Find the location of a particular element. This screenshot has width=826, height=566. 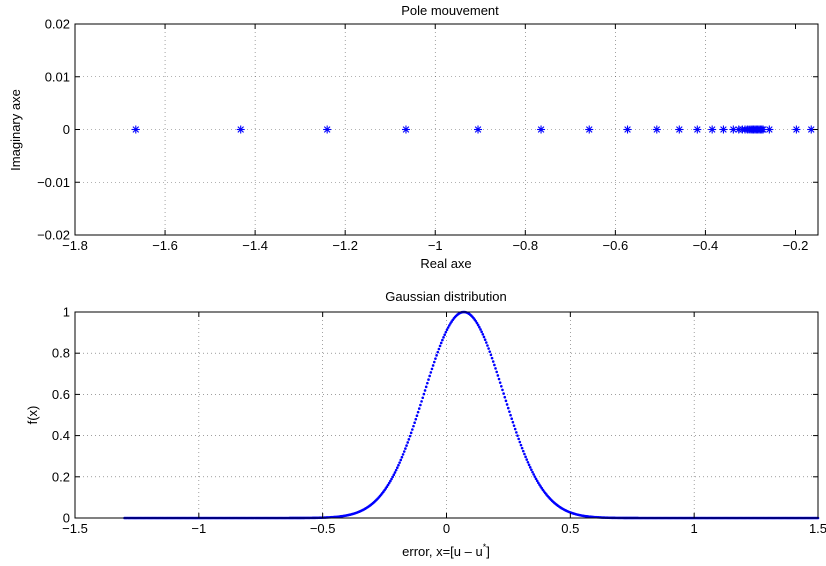

y-tick-label: 0.2 is located at coordinates (61, 476).